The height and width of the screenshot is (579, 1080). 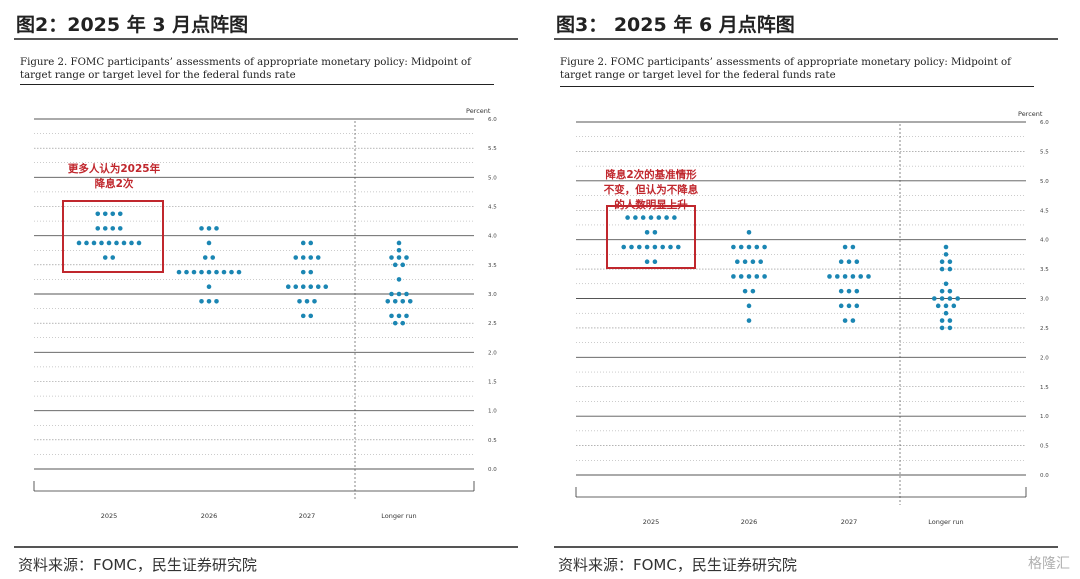 What do you see at coordinates (1044, 358) in the screenshot?
I see `y-tick-label: 2.0` at bounding box center [1044, 358].